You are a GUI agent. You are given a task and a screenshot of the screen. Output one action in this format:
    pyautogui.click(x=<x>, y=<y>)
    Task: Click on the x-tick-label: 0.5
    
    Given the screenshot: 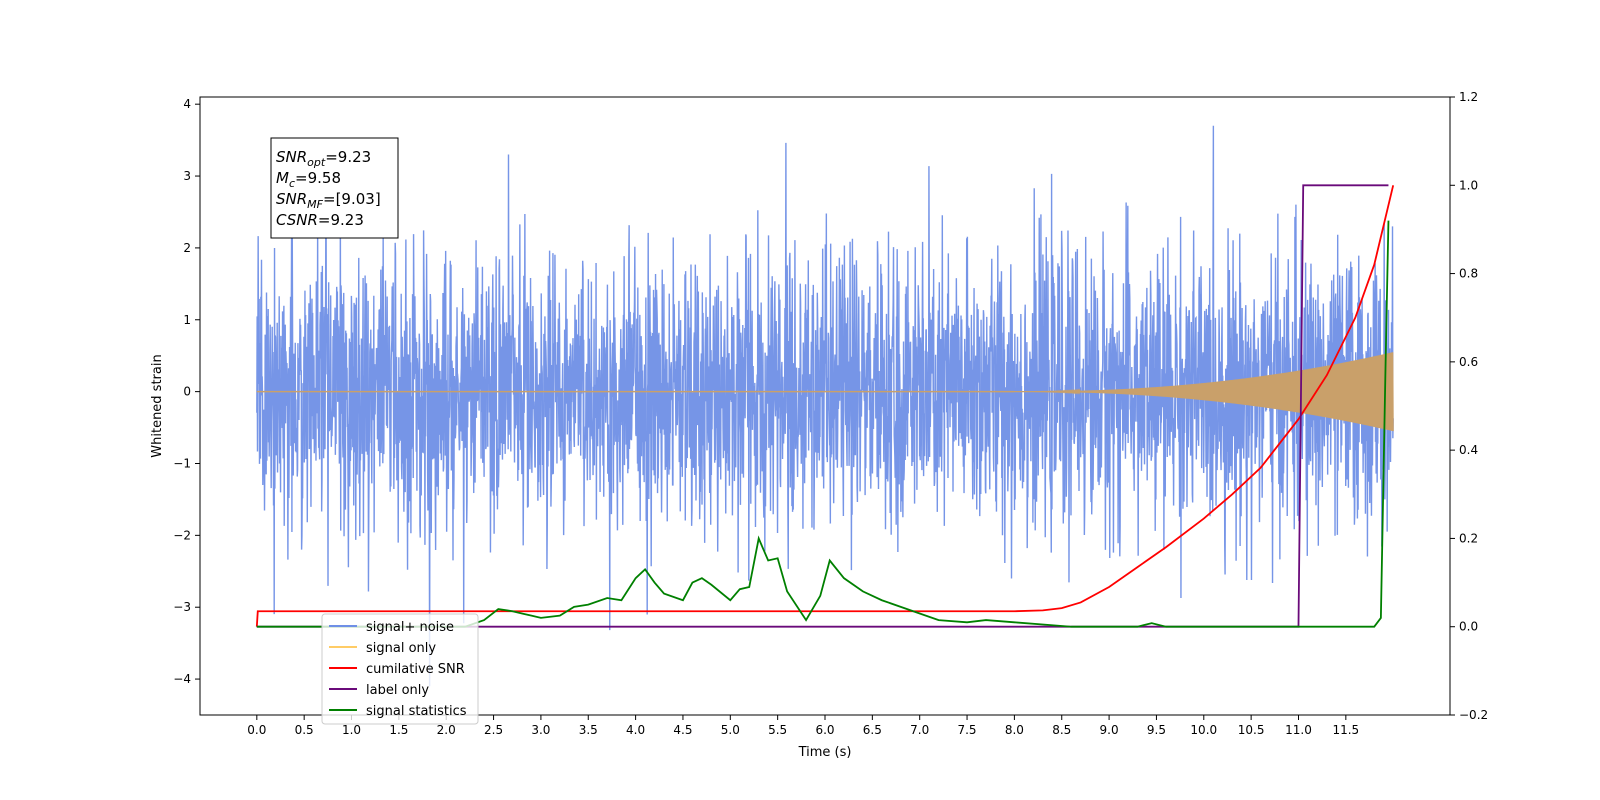 What is the action you would take?
    pyautogui.click(x=304, y=730)
    